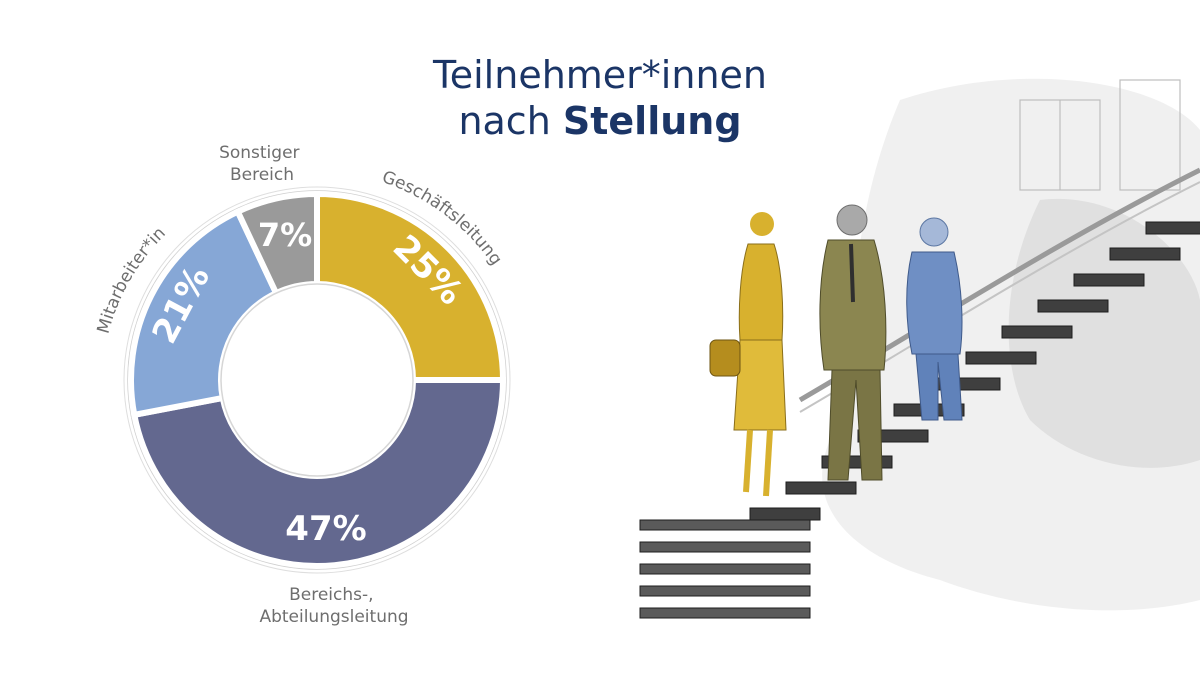  What do you see at coordinates (1100, 135) in the screenshot?
I see `window-sketch` at bounding box center [1100, 135].